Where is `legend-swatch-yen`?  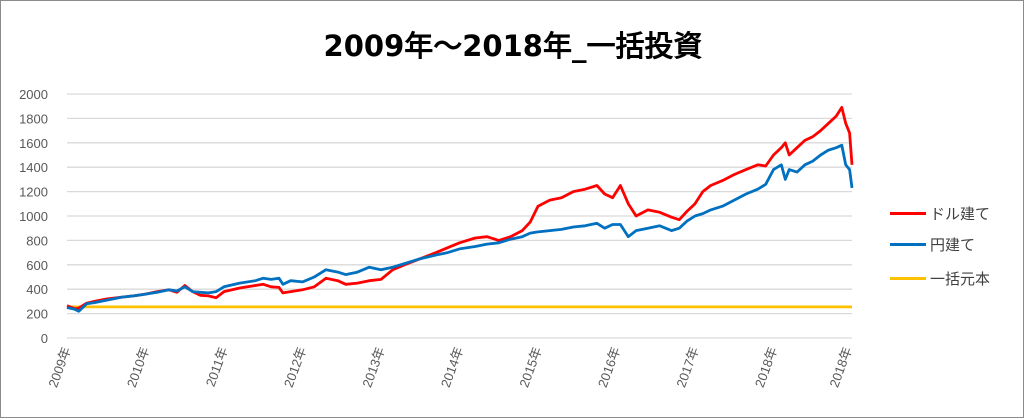 legend-swatch-yen is located at coordinates (908, 244).